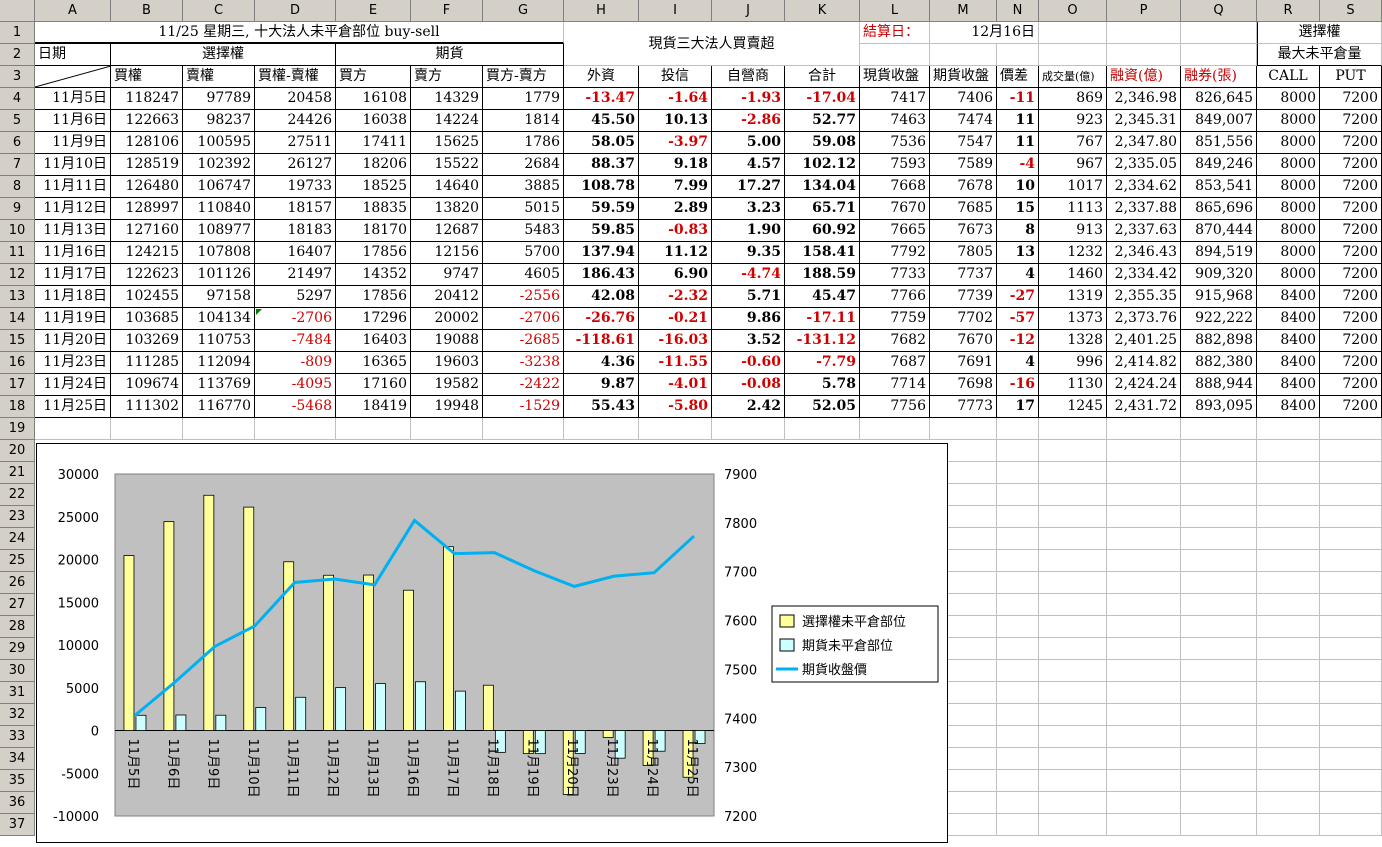  What do you see at coordinates (147, 11) in the screenshot?
I see `column-header-B: B` at bounding box center [147, 11].